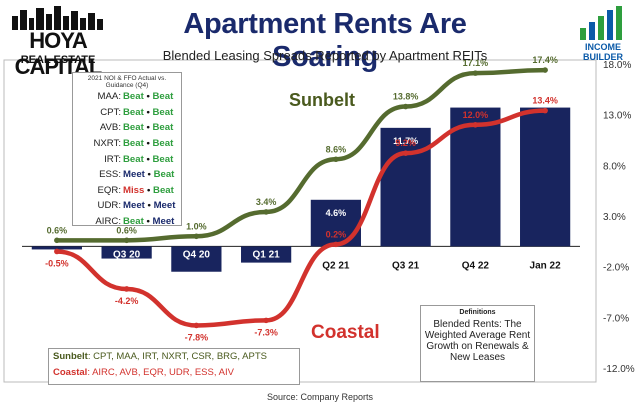 The width and height of the screenshot is (640, 410). I want to click on guidance-row: CPT: Beat • Beat, so click(127, 113).